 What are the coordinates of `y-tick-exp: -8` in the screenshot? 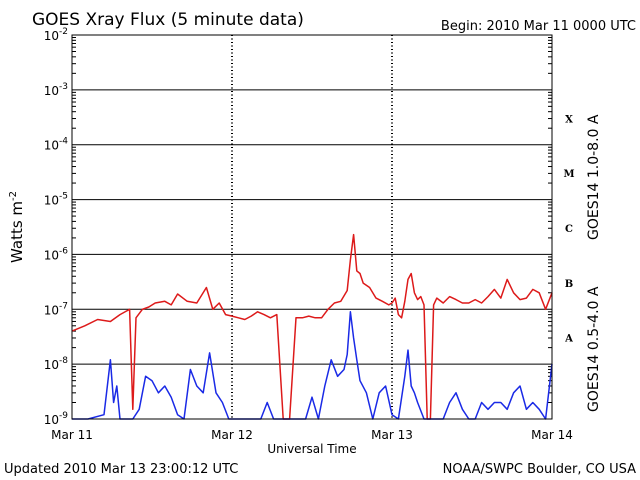 It's located at (63, 361).